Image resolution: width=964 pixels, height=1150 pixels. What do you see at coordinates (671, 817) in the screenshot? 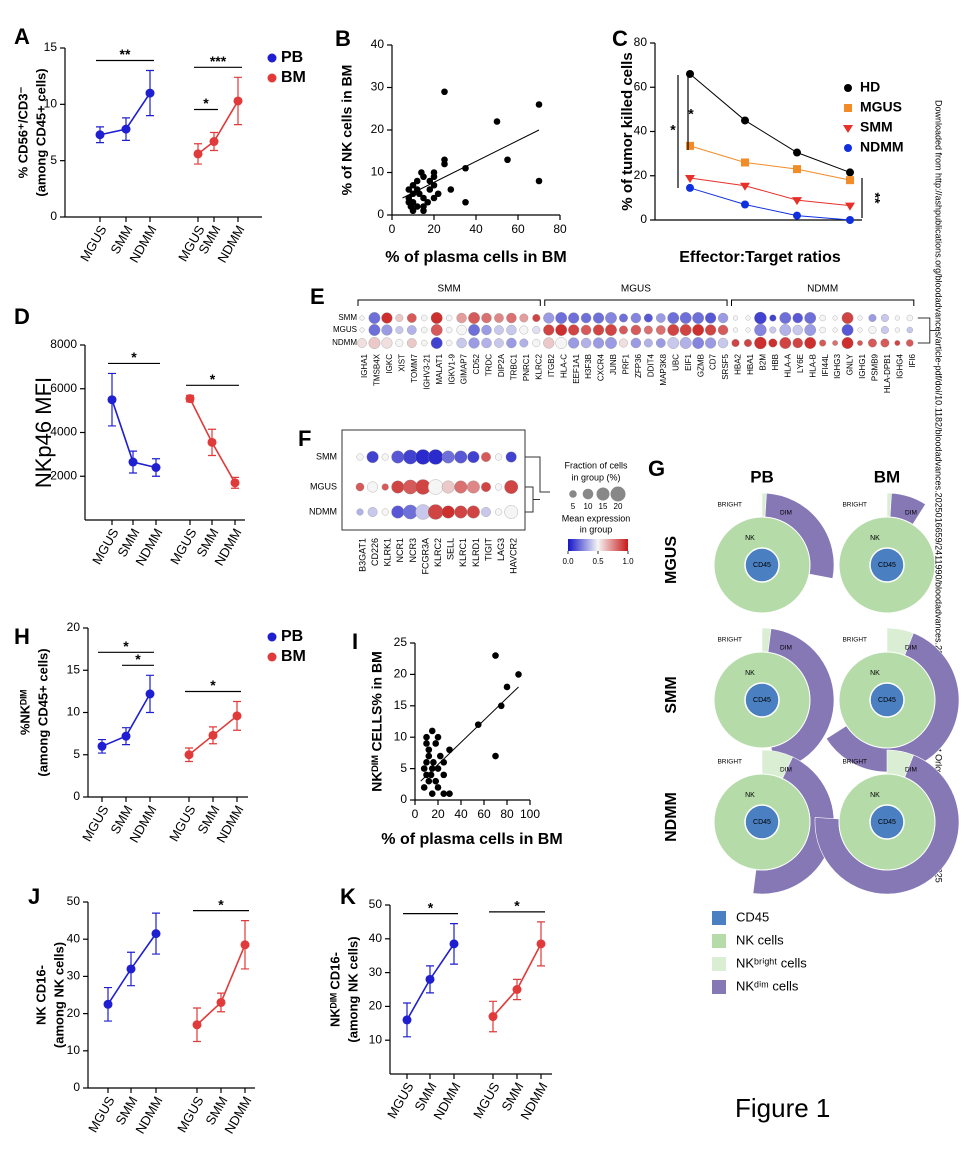
I see `row-label: NDMM` at bounding box center [671, 817].